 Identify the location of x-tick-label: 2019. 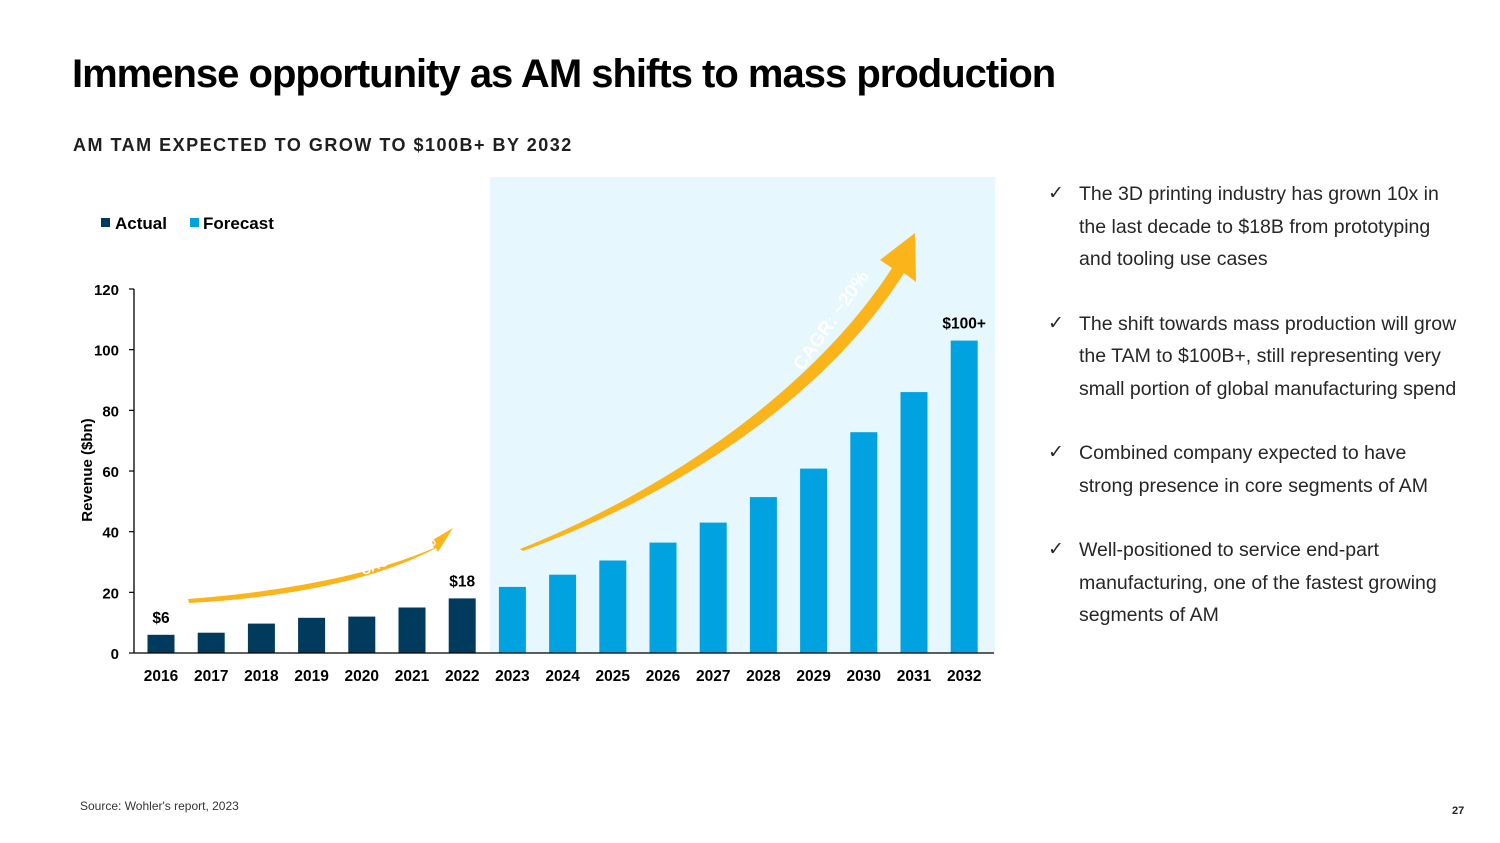
(311, 676).